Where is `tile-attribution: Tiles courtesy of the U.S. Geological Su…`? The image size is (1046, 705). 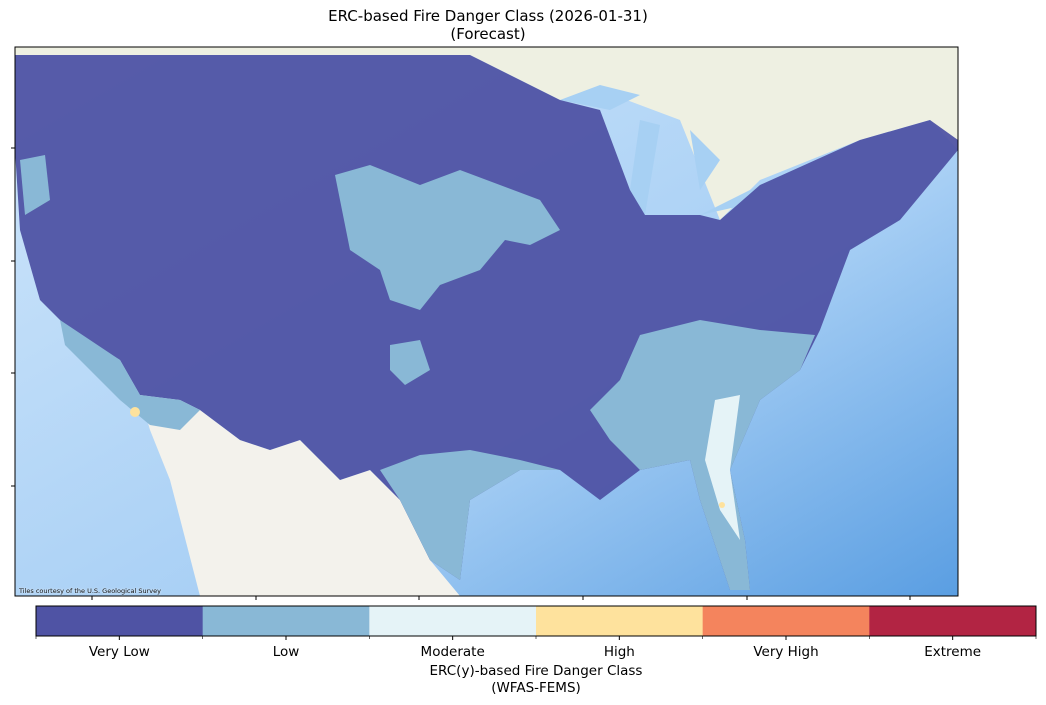
tile-attribution: Tiles courtesy of the U.S. Geological Su… is located at coordinates (90, 591).